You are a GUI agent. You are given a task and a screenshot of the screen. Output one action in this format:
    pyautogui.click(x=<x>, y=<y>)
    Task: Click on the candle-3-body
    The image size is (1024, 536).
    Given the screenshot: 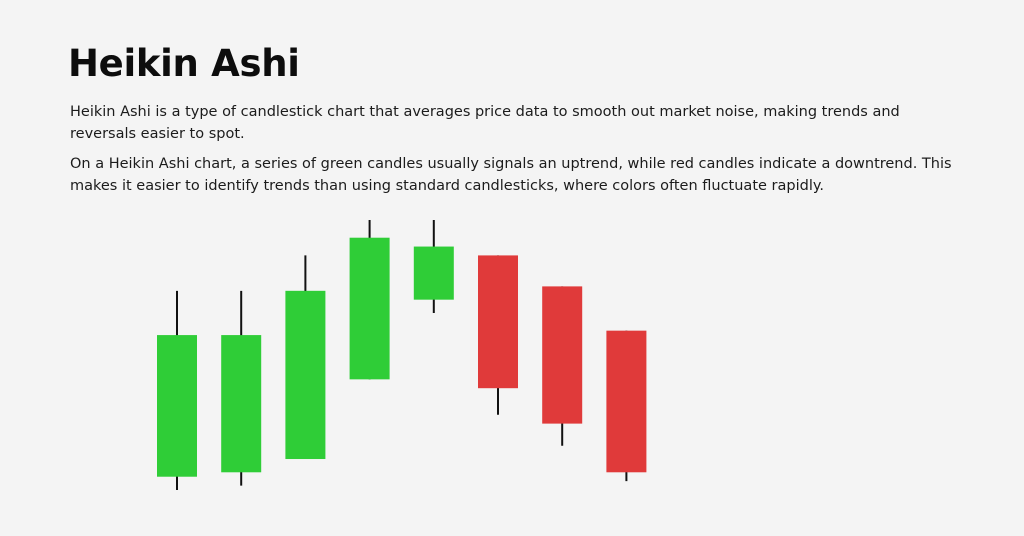 What is the action you would take?
    pyautogui.click(x=305, y=375)
    